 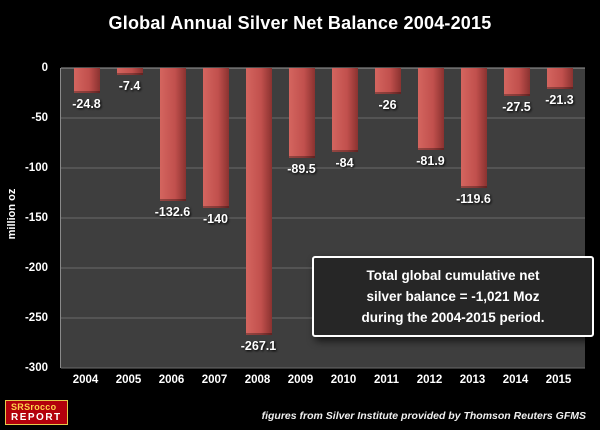 What do you see at coordinates (44, 68) in the screenshot?
I see `y-tick-label: 0` at bounding box center [44, 68].